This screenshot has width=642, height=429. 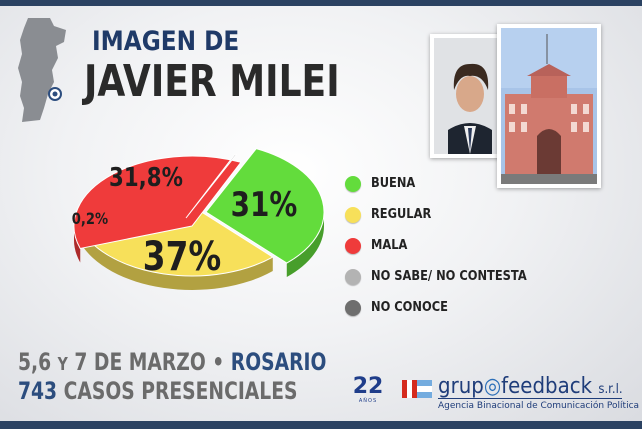 What do you see at coordinates (353, 183) in the screenshot?
I see `legend-swatch-buena` at bounding box center [353, 183].